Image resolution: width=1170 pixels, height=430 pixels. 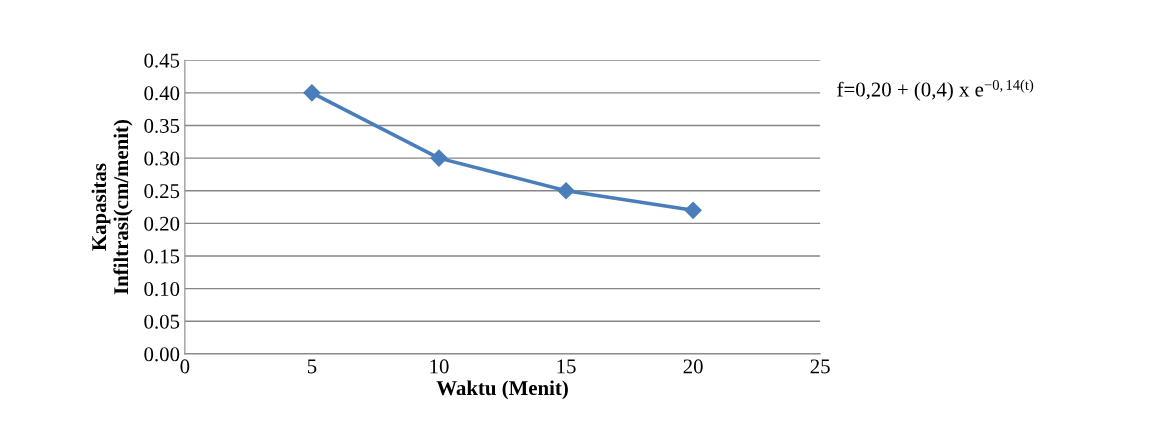 What do you see at coordinates (162, 93) in the screenshot?
I see `y-tick-label: 0.40` at bounding box center [162, 93].